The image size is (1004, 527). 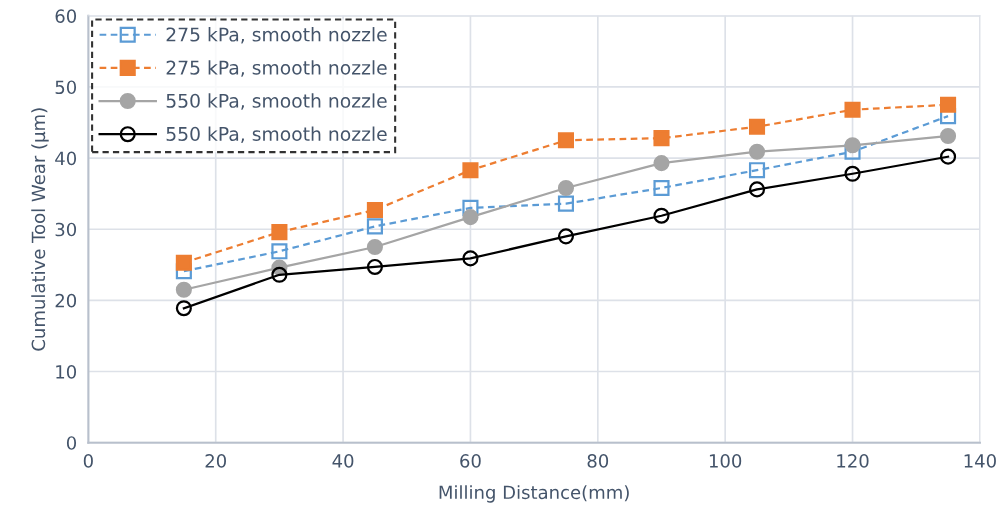 What do you see at coordinates (534, 494) in the screenshot?
I see `x-axis-title: Milling Distance(mm)` at bounding box center [534, 494].